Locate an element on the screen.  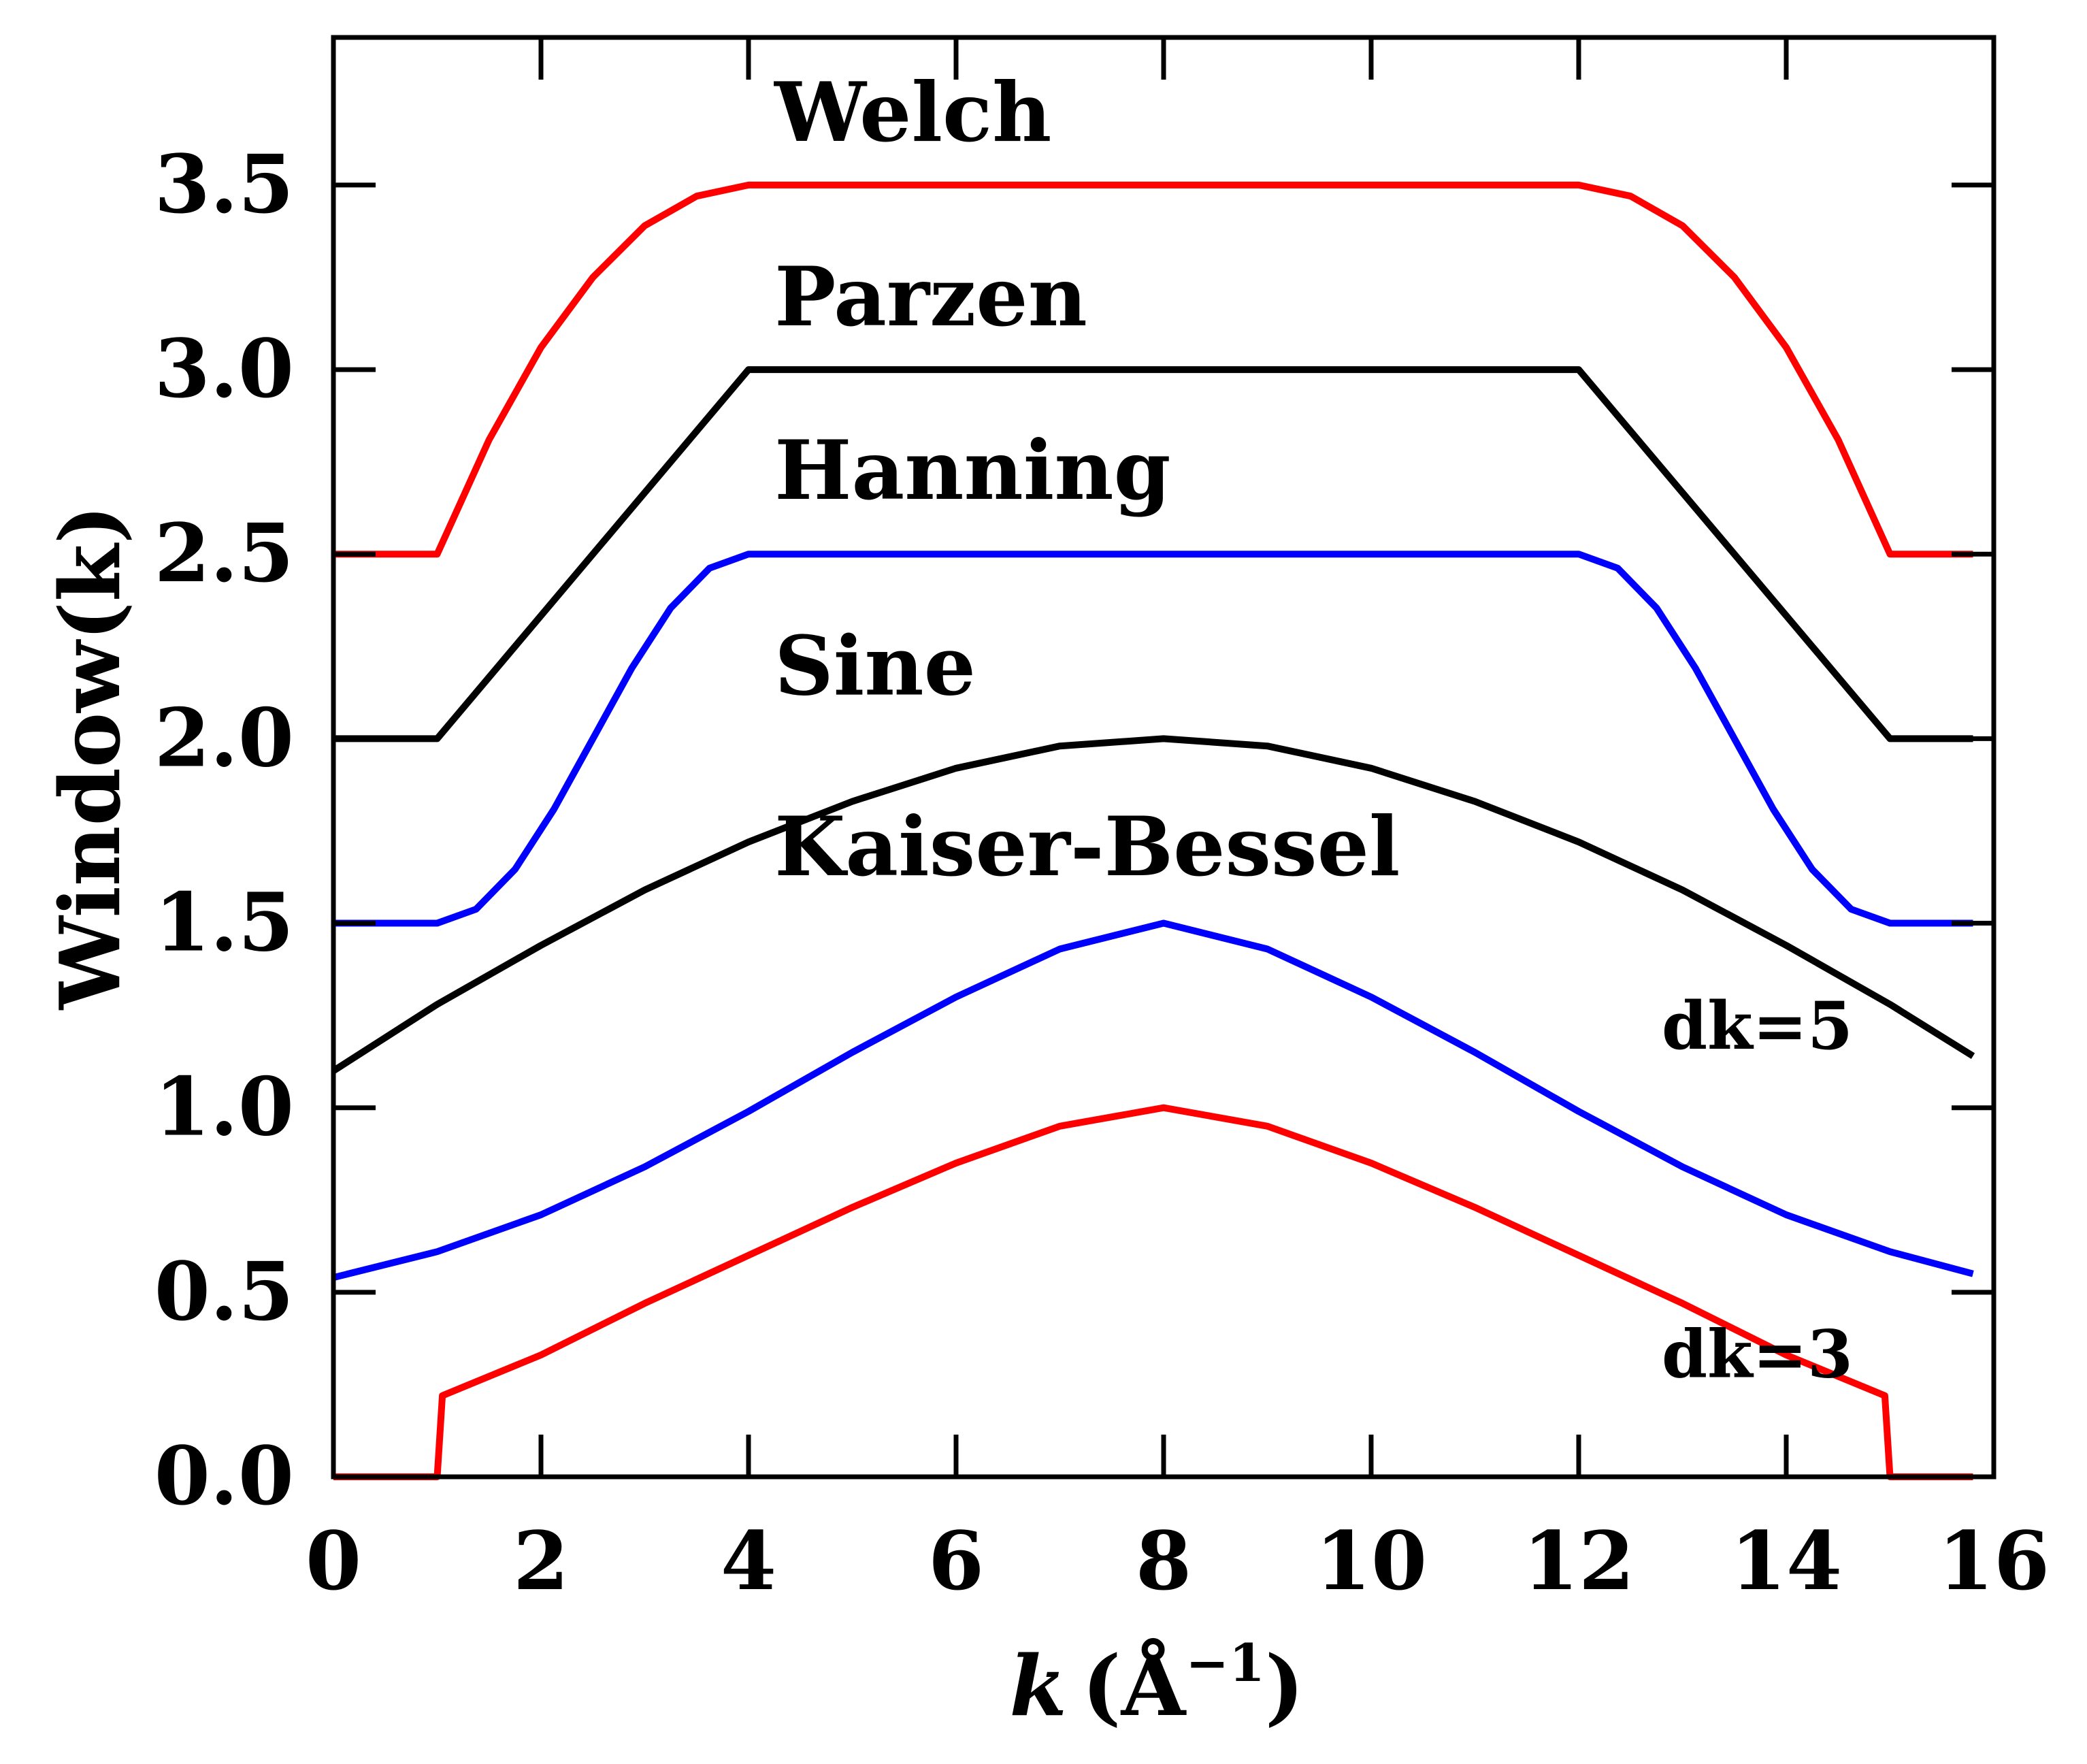
x-axis-title: k (Å−1) is located at coordinates (1156, 1684).